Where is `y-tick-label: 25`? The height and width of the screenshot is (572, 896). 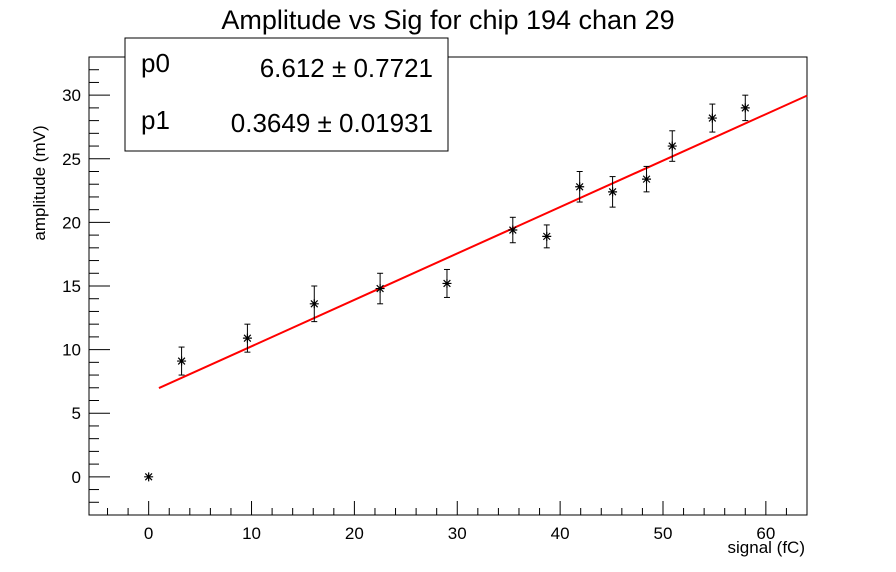 y-tick-label: 25 is located at coordinates (71, 159).